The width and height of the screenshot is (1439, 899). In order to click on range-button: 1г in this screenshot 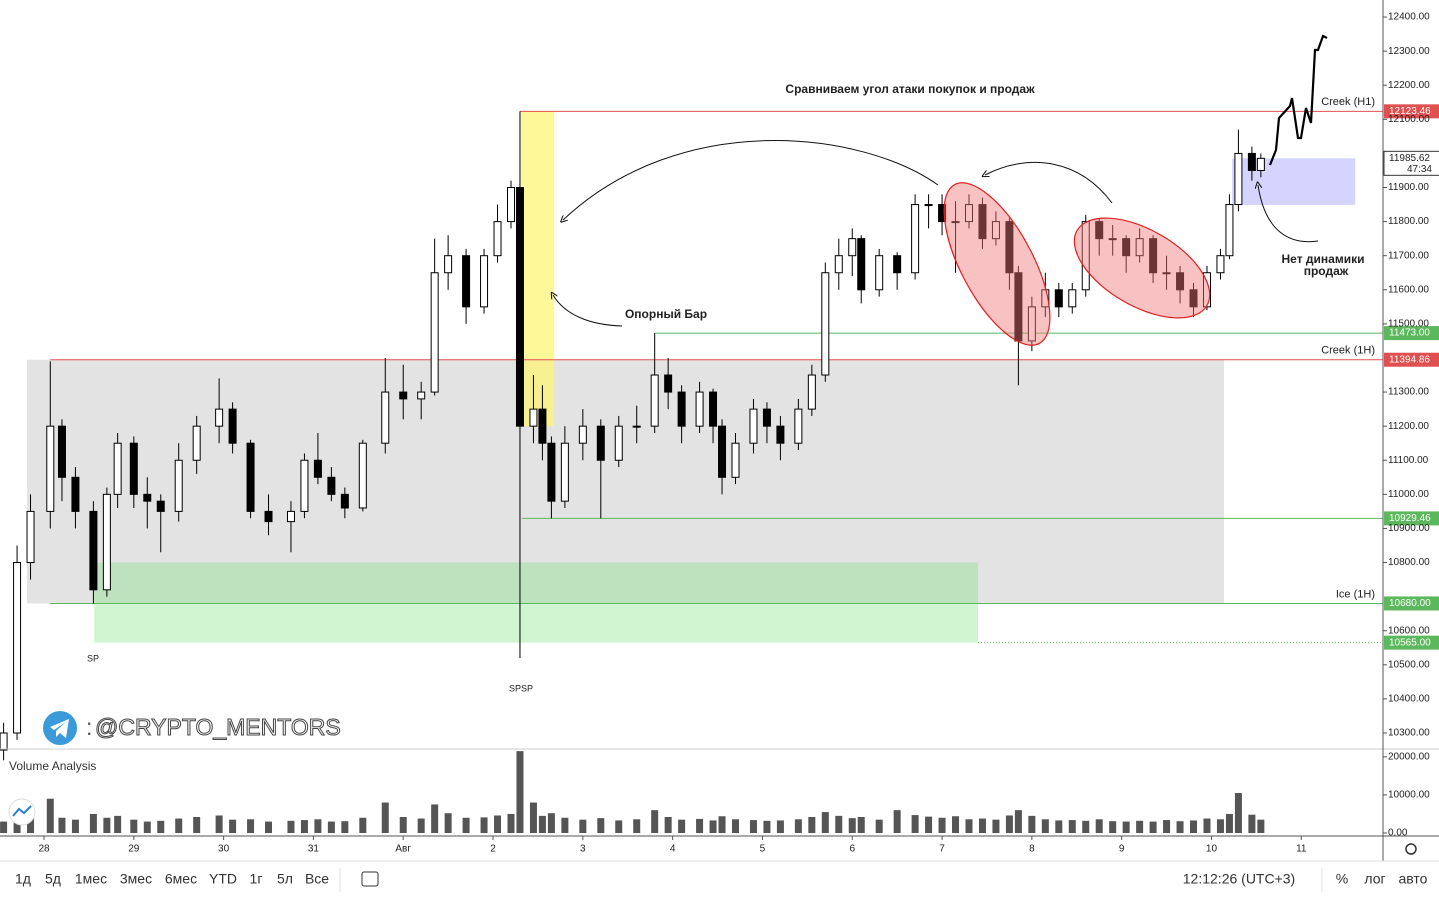, I will do `click(256, 879)`.